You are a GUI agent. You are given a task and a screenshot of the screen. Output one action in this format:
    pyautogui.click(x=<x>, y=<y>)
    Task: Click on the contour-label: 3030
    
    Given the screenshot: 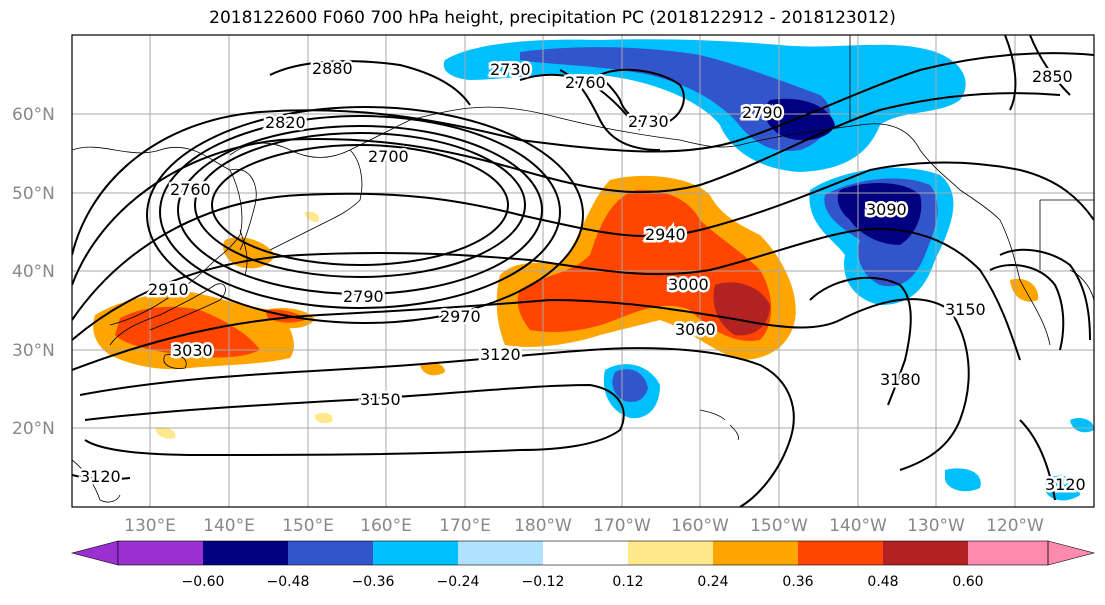 What is the action you would take?
    pyautogui.click(x=192, y=350)
    